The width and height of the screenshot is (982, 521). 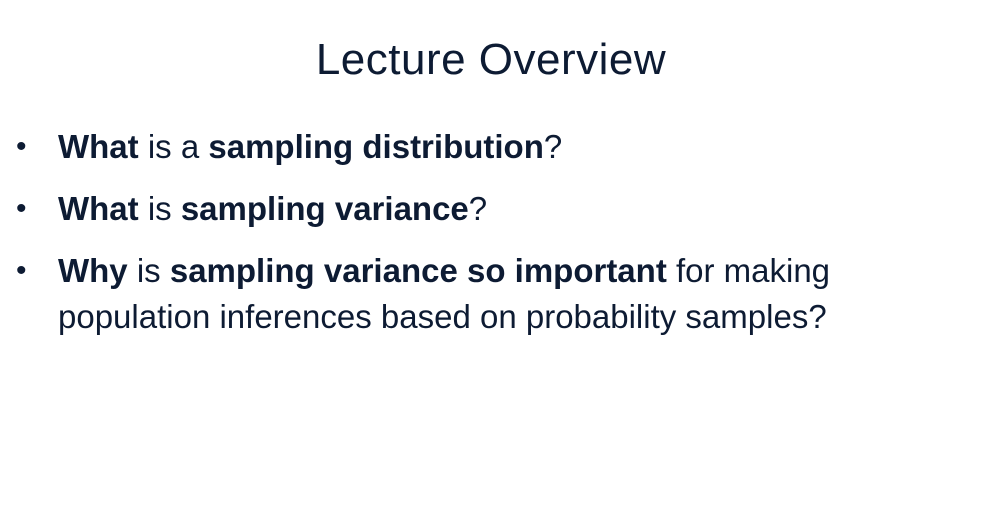 What do you see at coordinates (491, 59) in the screenshot?
I see `slide-title: Lecture Overview` at bounding box center [491, 59].